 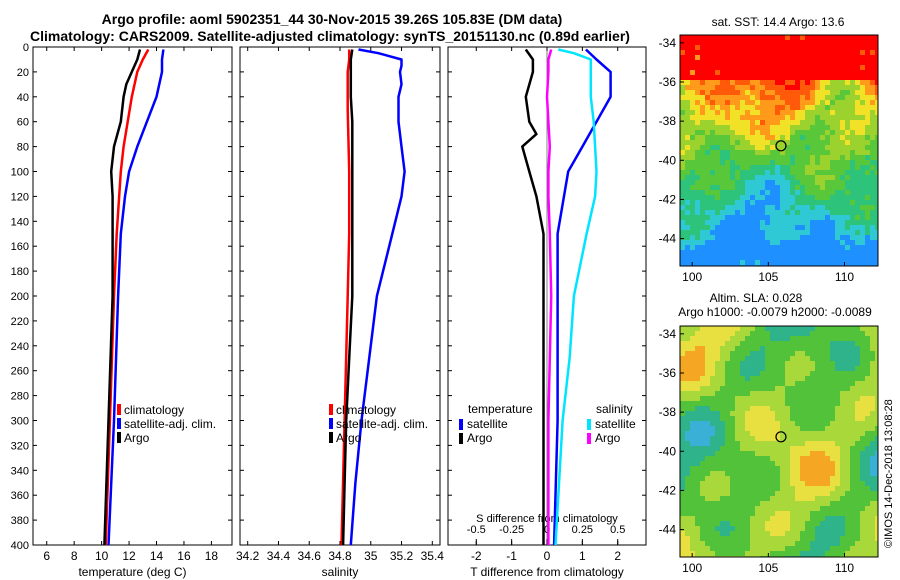 I want to click on differences-xlabel: T difference from climatology, so click(x=547, y=572).